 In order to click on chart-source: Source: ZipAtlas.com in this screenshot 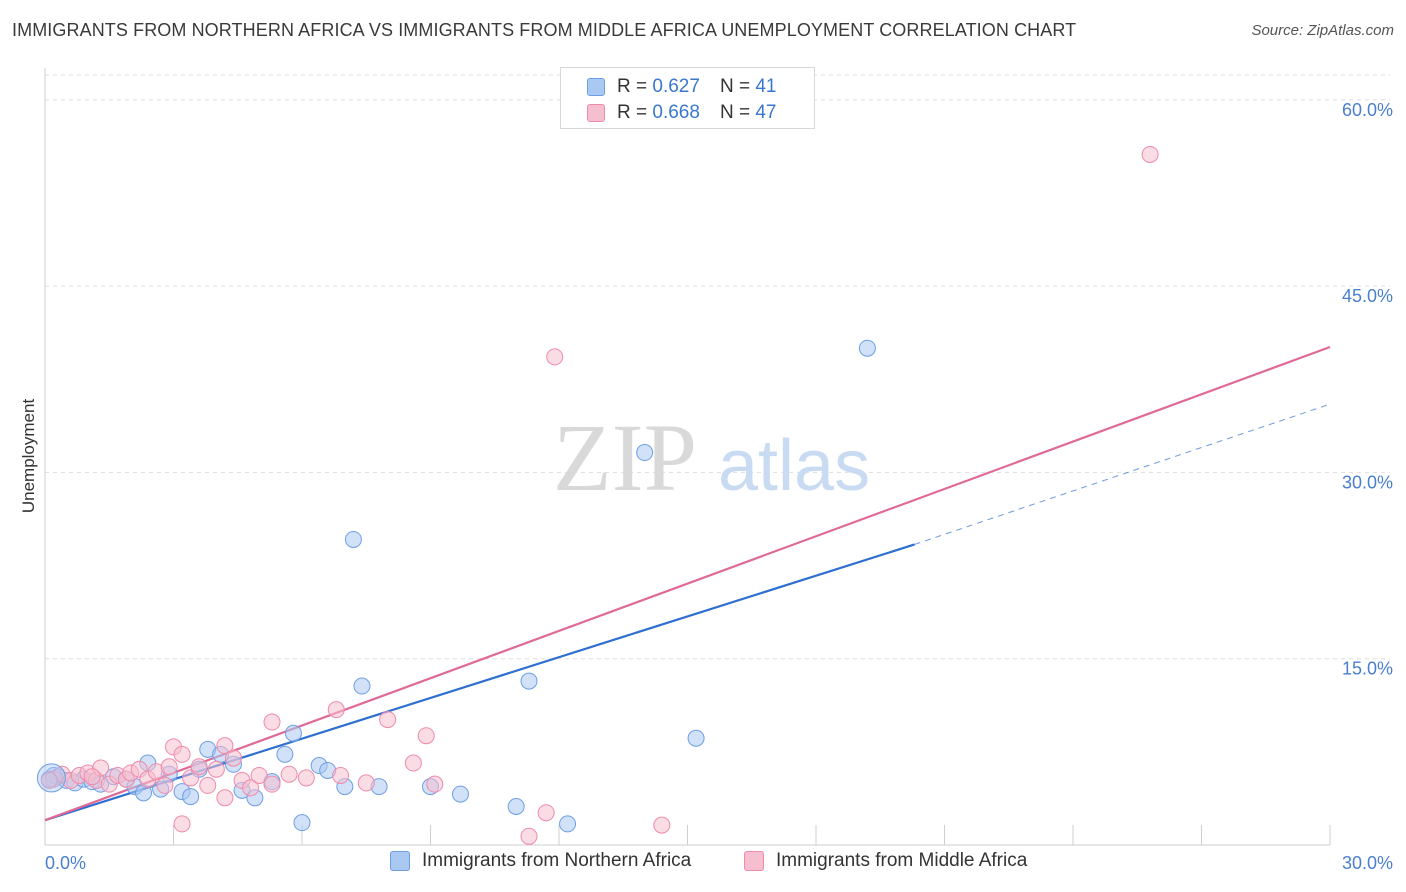, I will do `click(1322, 30)`.